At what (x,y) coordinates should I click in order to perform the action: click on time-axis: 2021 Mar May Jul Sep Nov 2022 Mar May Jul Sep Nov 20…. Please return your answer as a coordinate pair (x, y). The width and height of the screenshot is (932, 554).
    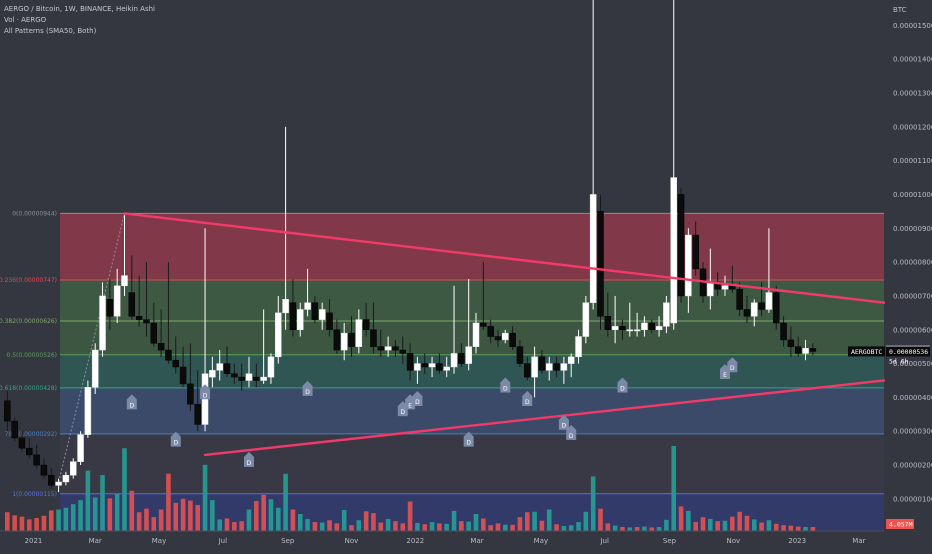
    Looking at the image, I should click on (445, 541).